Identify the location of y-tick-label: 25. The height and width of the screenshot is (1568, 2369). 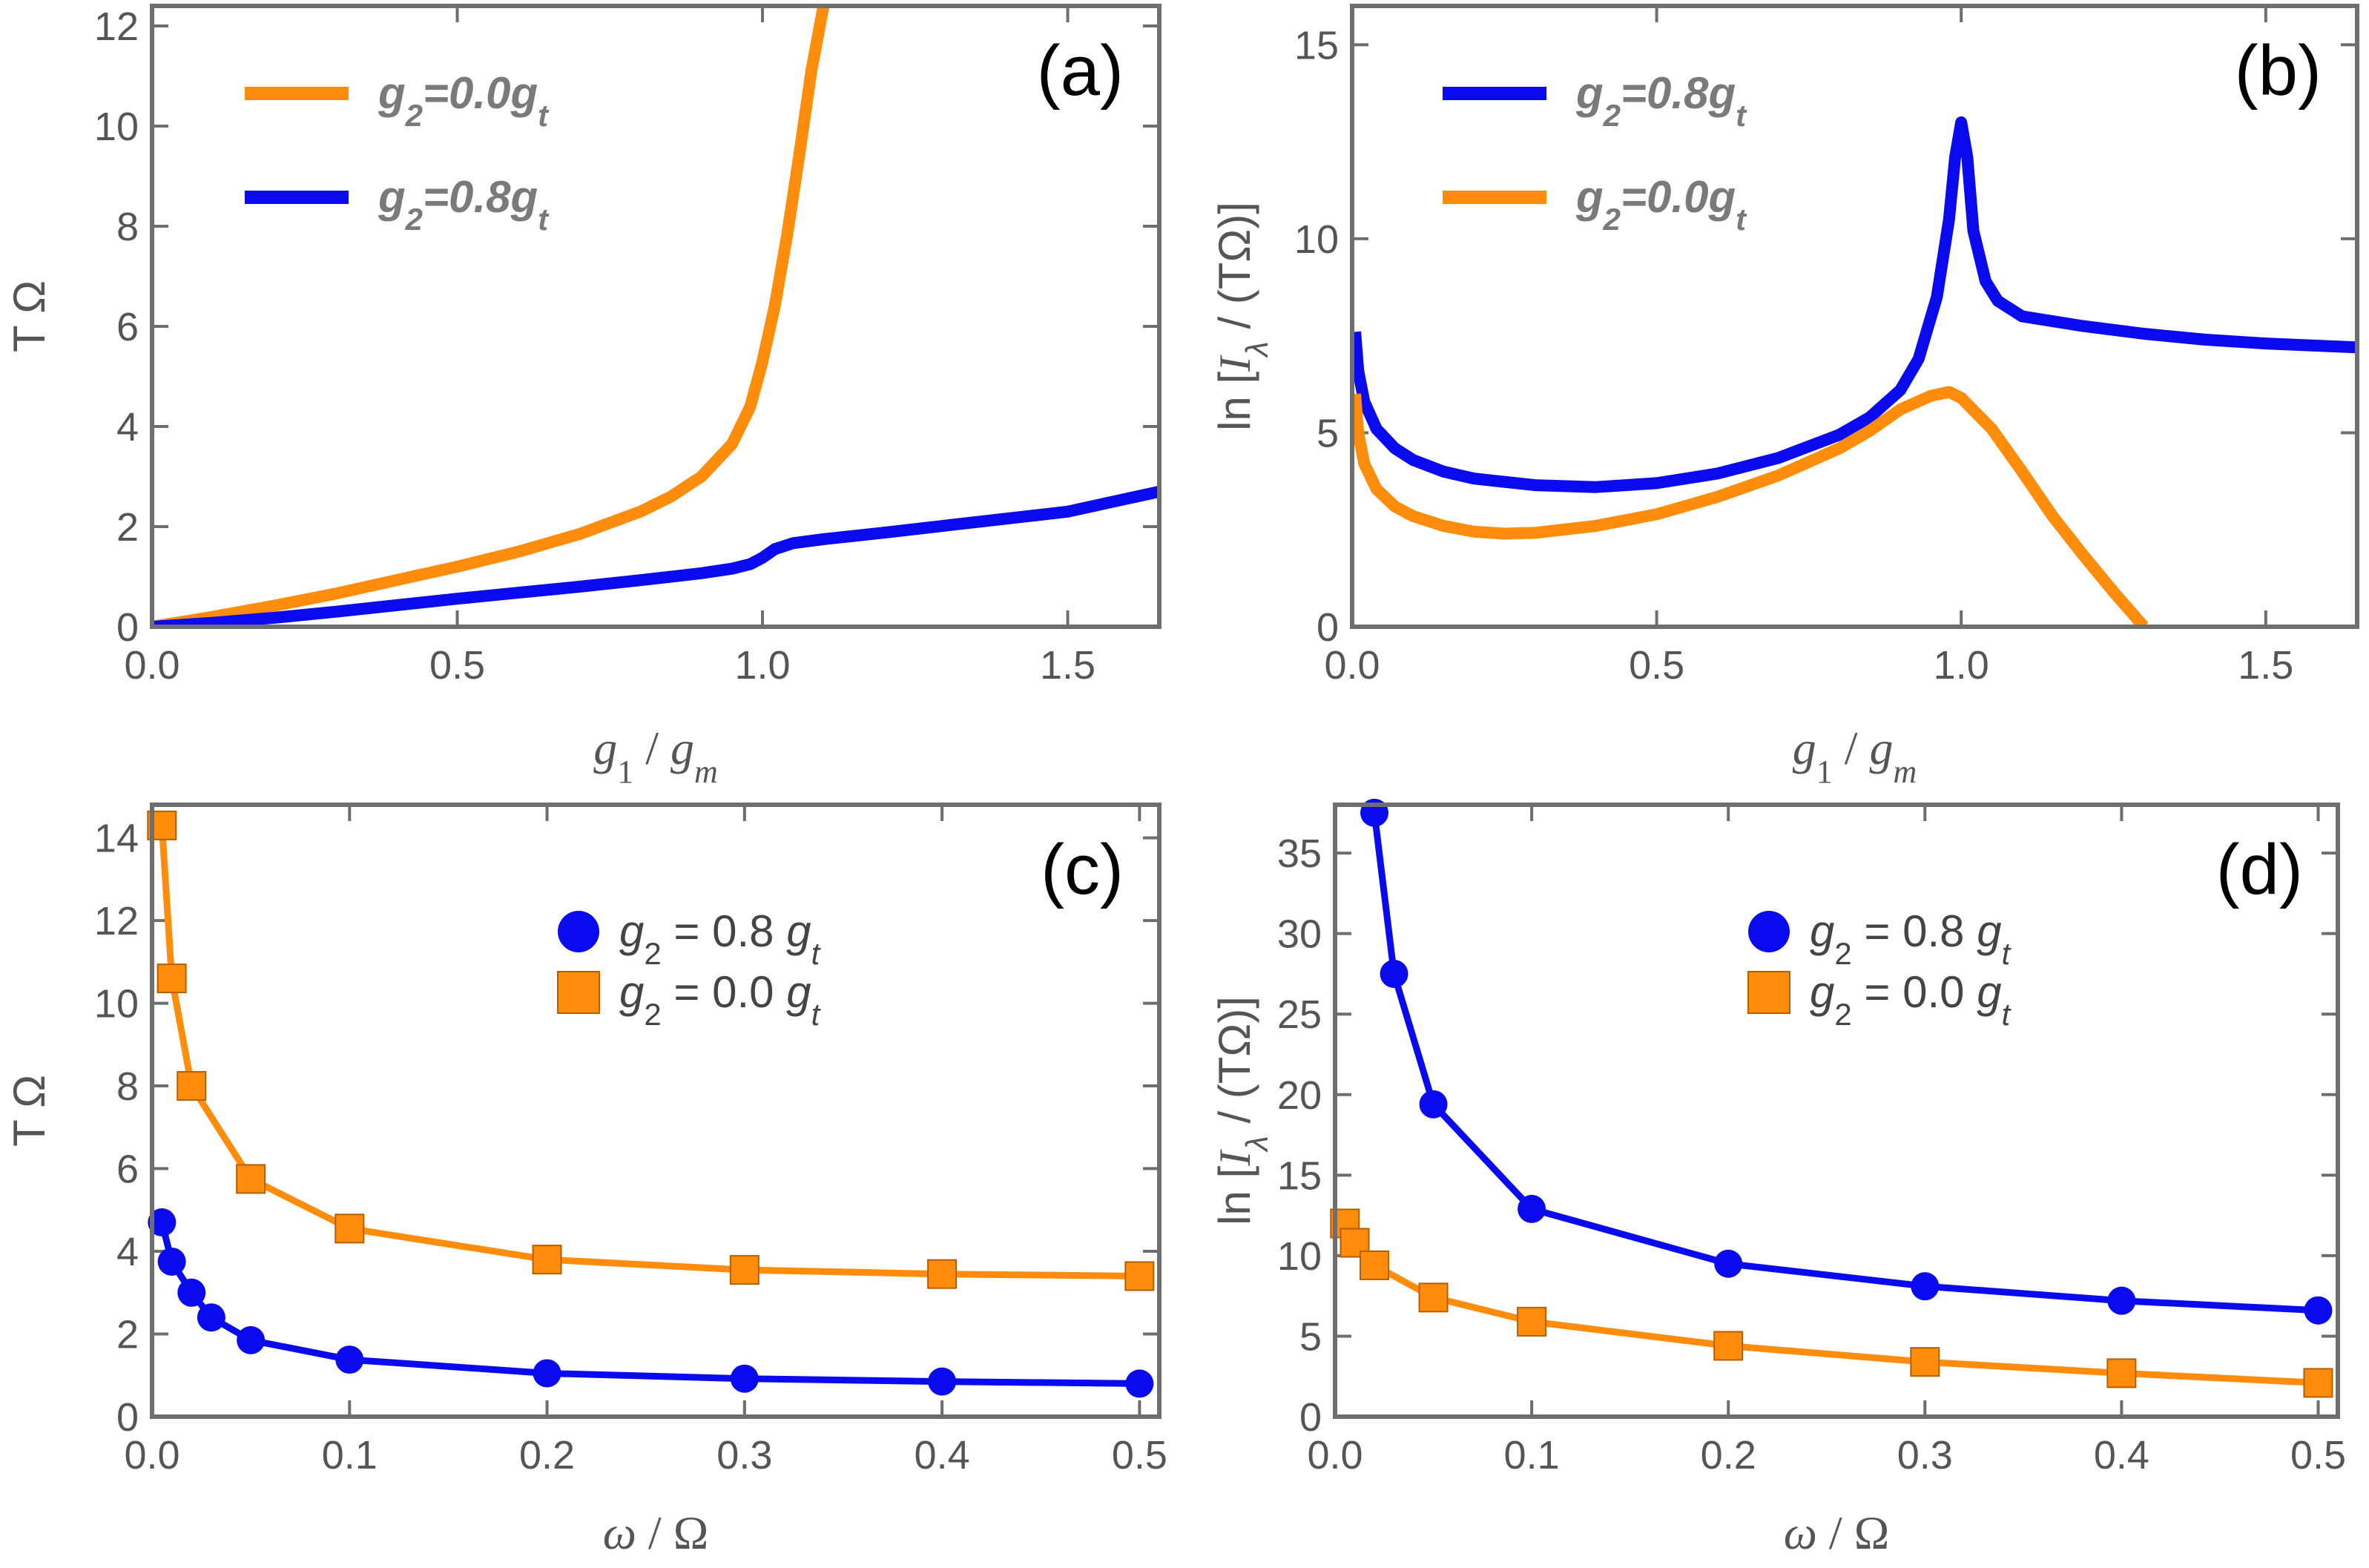
(1299, 1014).